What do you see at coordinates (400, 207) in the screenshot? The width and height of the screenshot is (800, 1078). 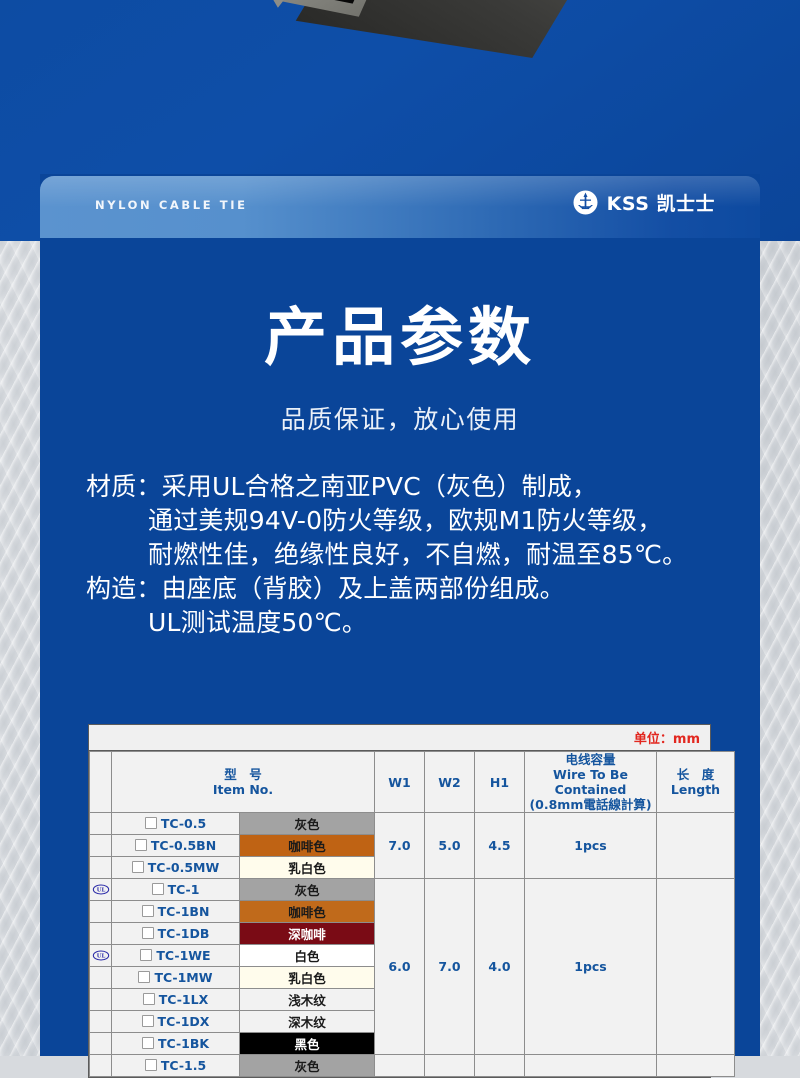 I see `brand-header-bar: NYLON CABLE TIE KSS 凯士士` at bounding box center [400, 207].